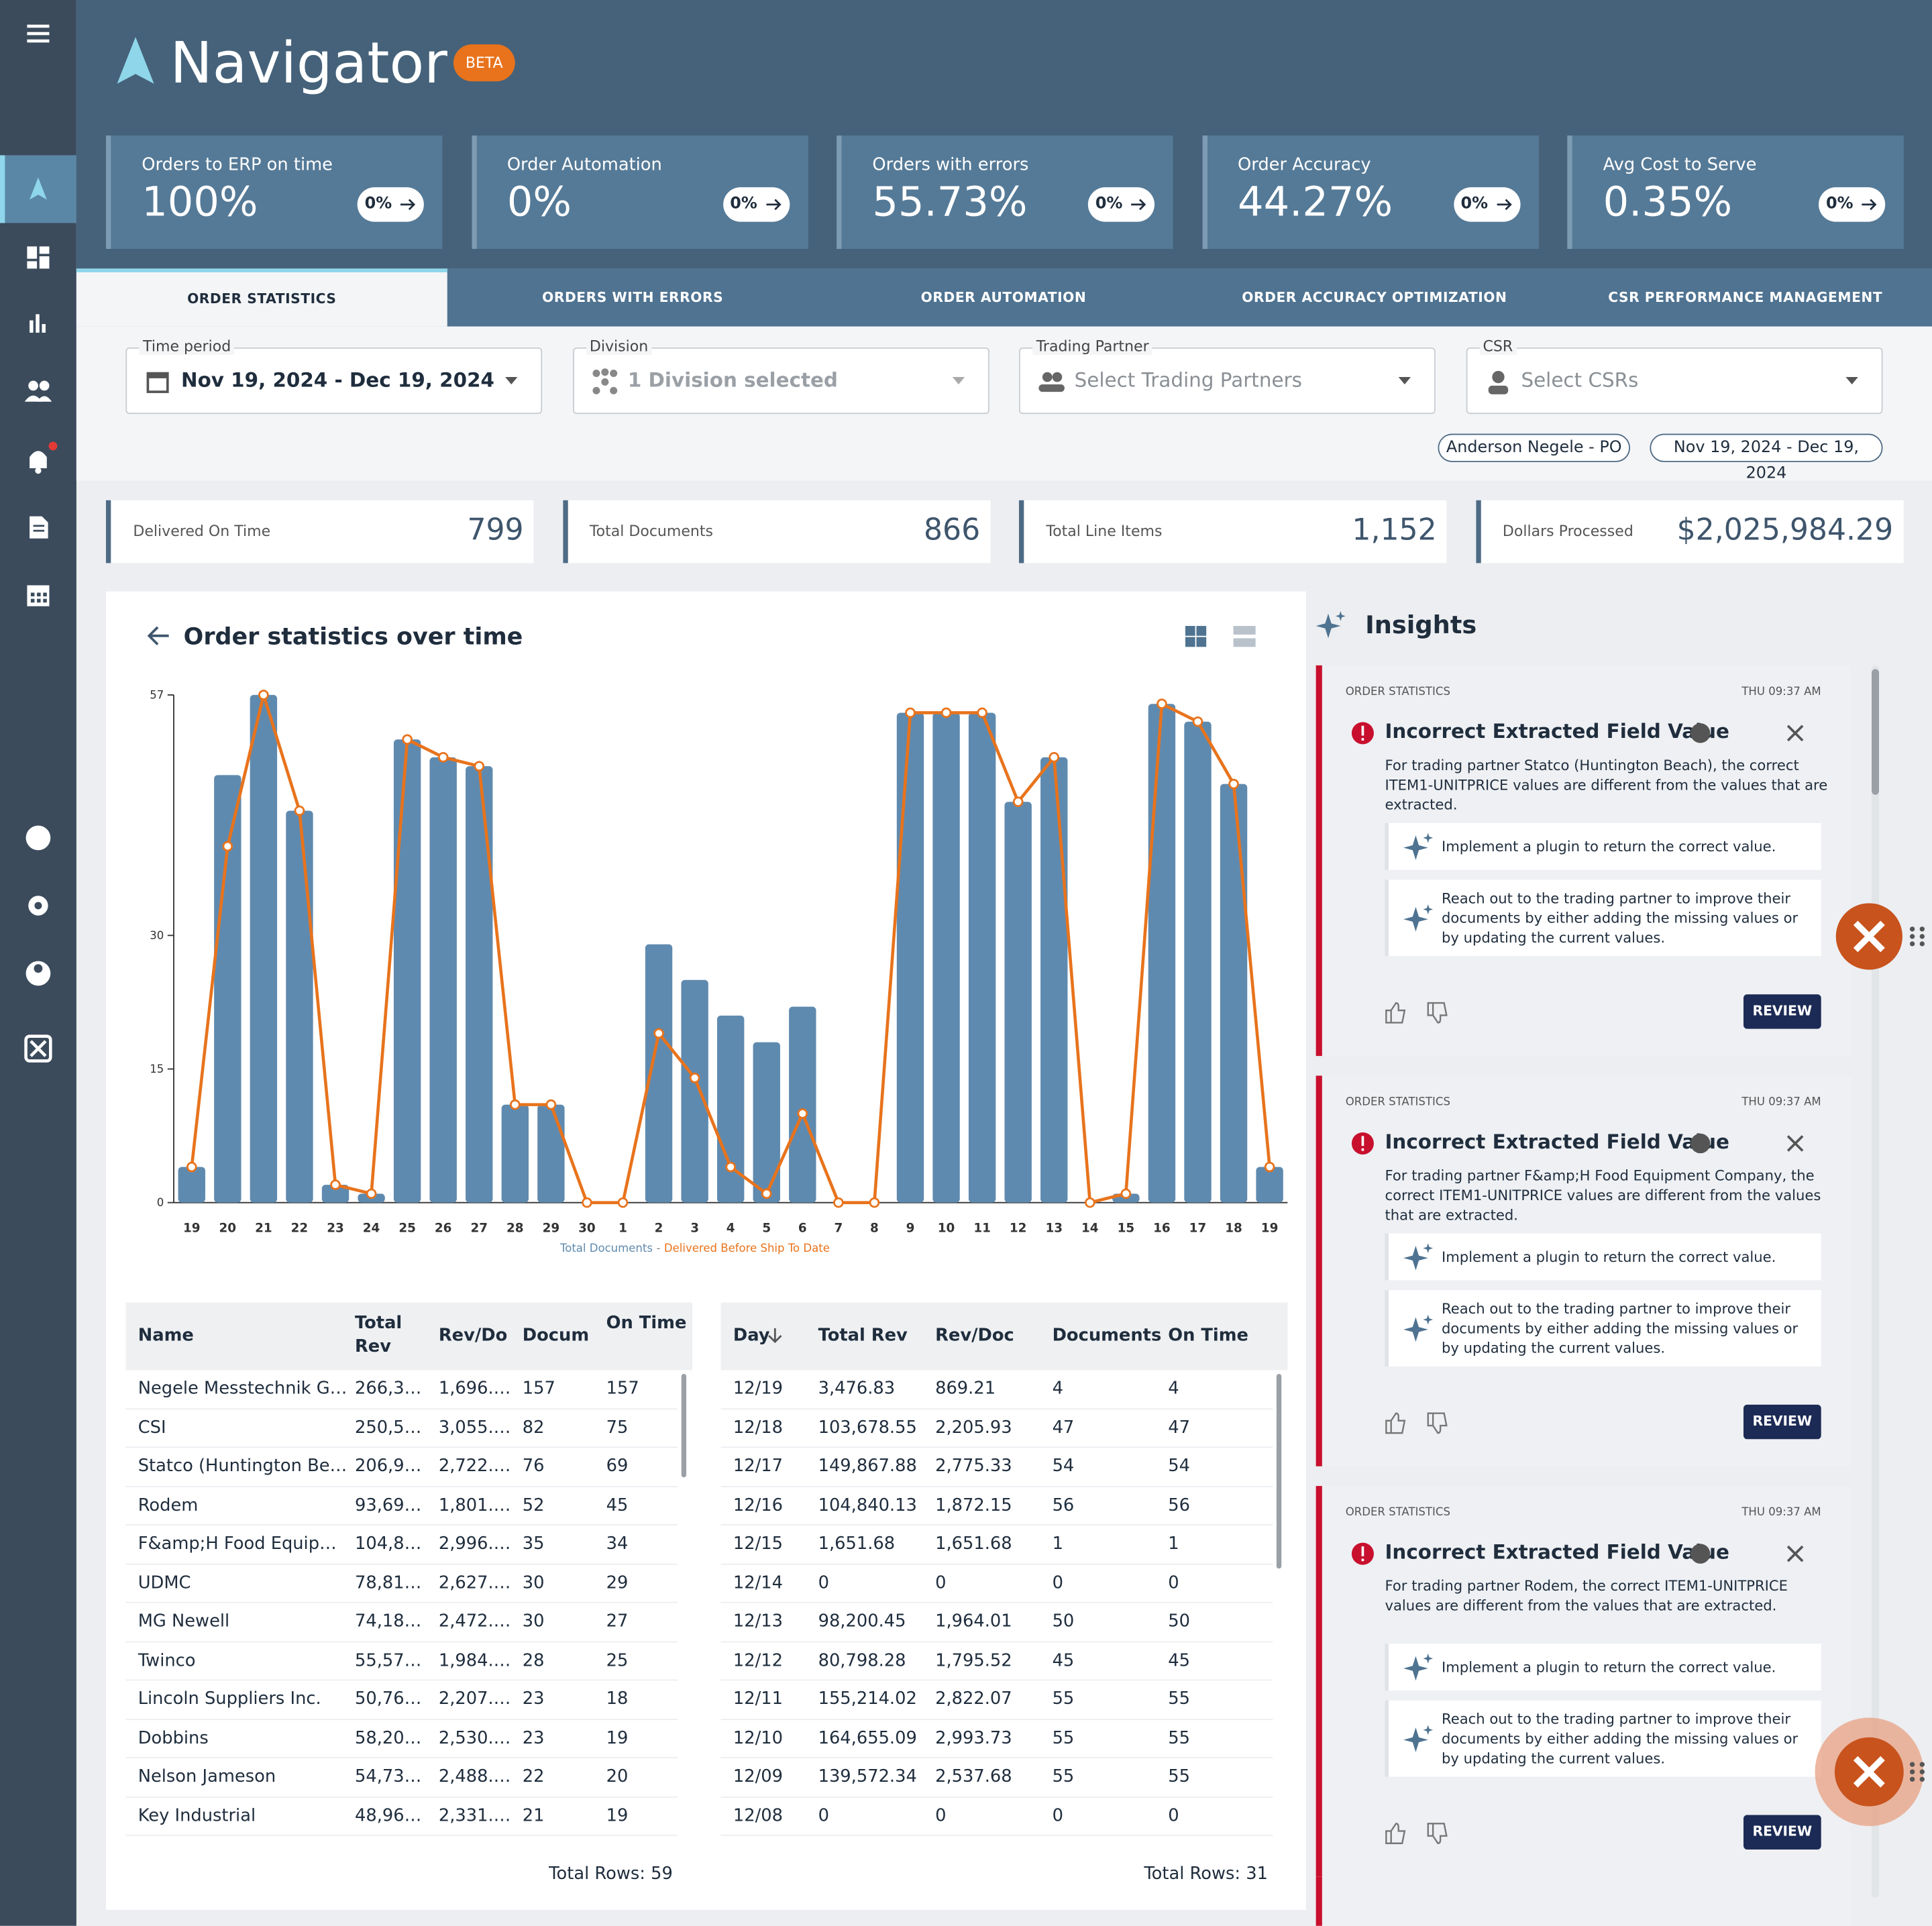  What do you see at coordinates (334, 376) in the screenshot?
I see `filter-select: Time period Nov 19, 2024 - Dec 19, 2024` at bounding box center [334, 376].